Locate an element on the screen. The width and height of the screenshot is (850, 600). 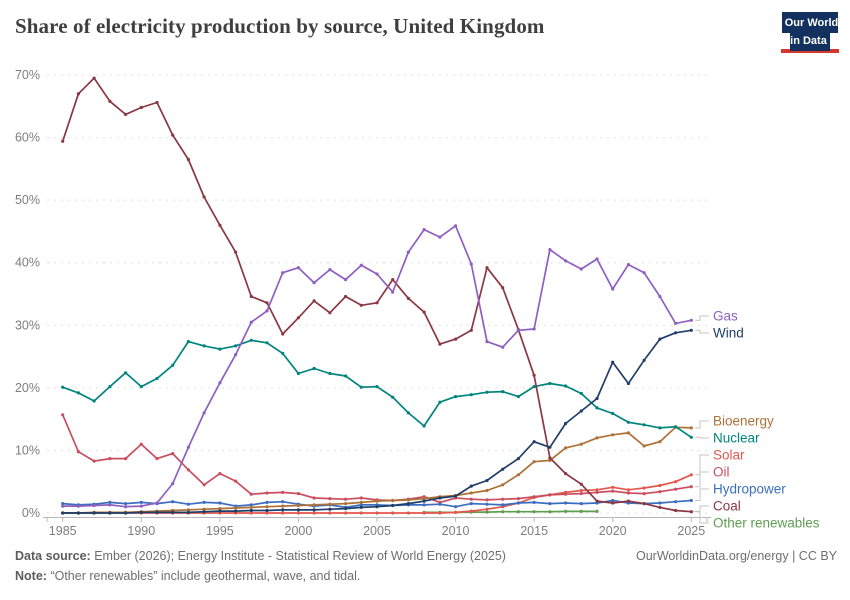
legend-label-coal: Coal is located at coordinates (727, 506).